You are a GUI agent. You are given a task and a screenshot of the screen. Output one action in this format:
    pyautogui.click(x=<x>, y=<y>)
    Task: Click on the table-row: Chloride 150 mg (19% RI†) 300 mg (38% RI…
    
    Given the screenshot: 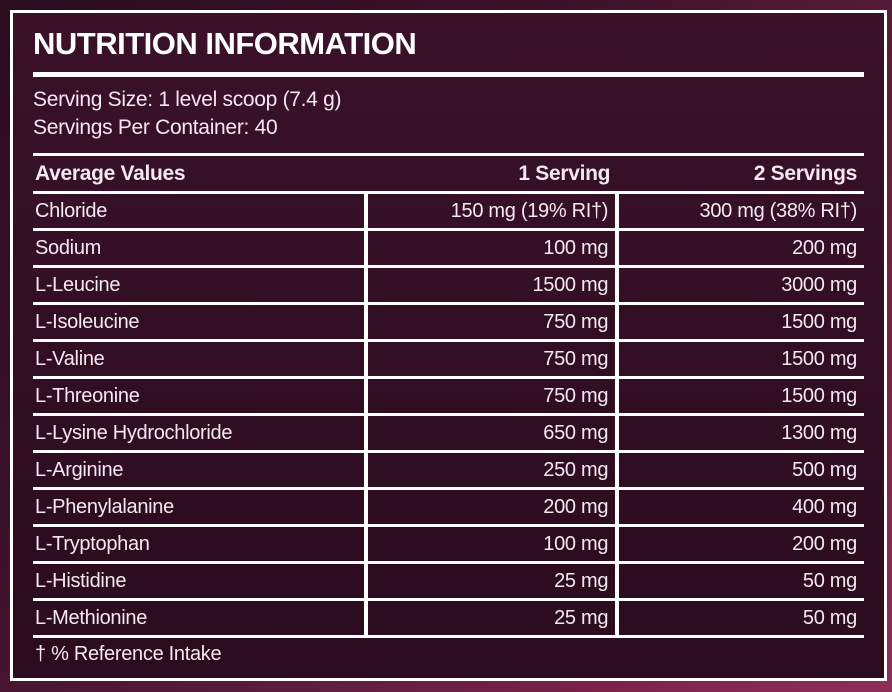 What is the action you would take?
    pyautogui.click(x=448, y=211)
    